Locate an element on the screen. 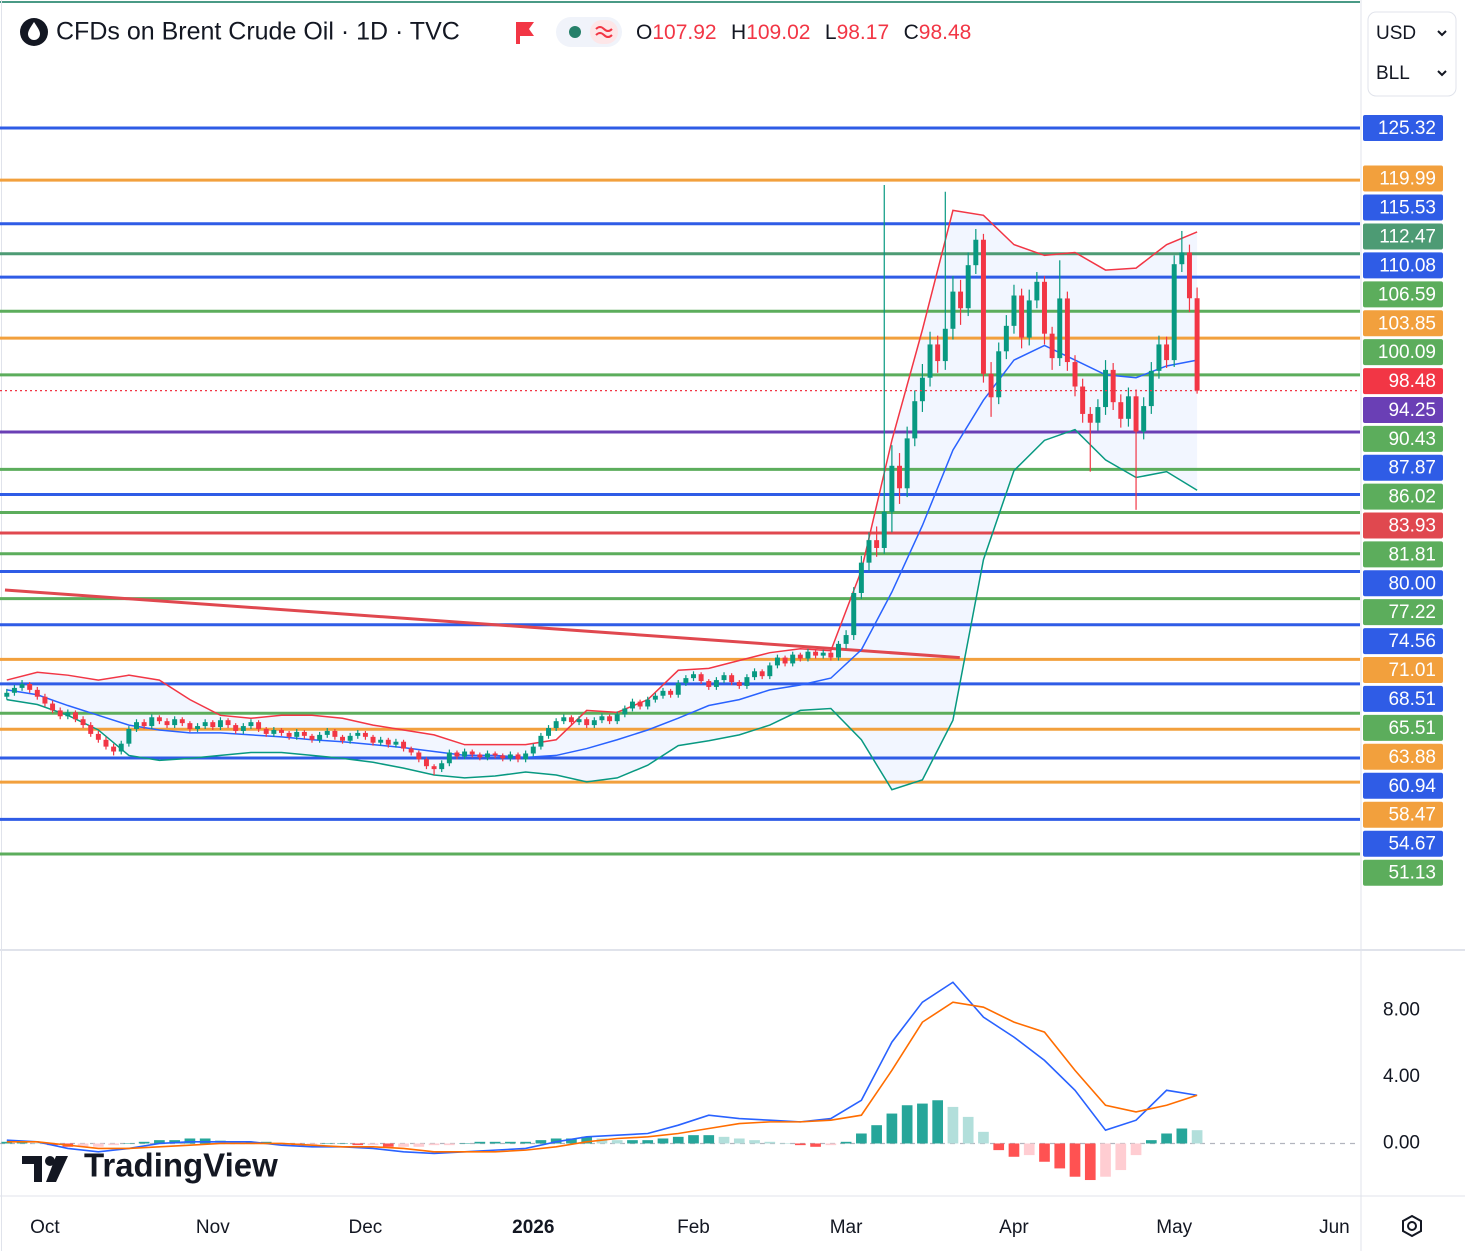 The height and width of the screenshot is (1251, 1465). price-label: 74.56 is located at coordinates (1412, 641).